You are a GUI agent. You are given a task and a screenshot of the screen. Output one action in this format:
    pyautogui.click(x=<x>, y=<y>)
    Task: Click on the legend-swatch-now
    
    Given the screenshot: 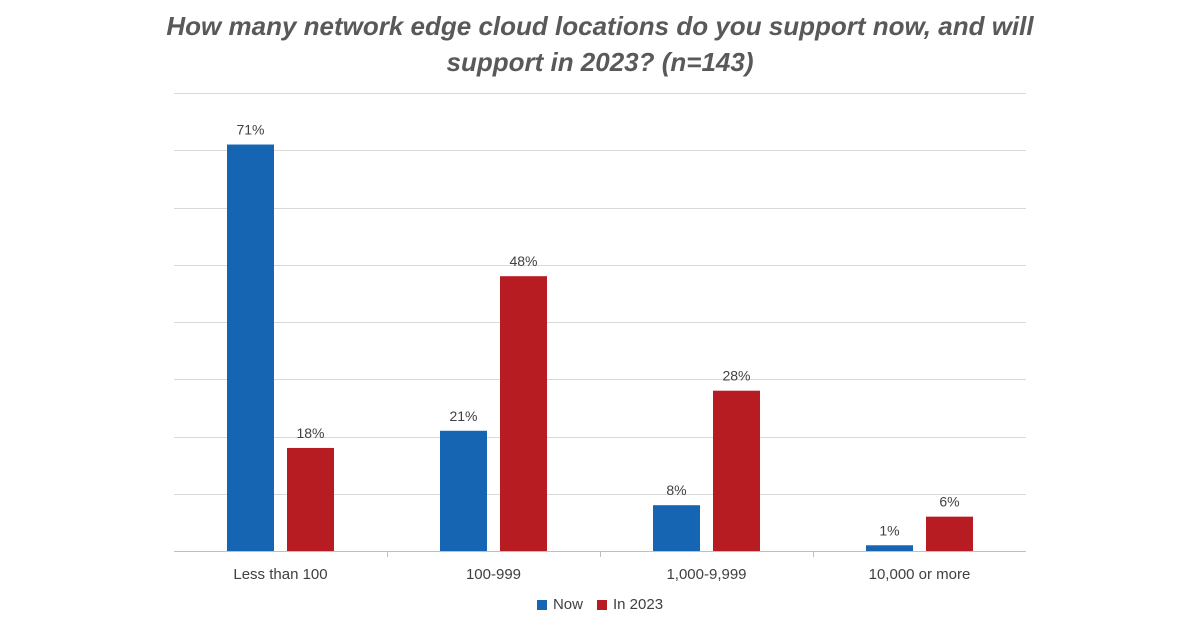 What is the action you would take?
    pyautogui.click(x=541, y=604)
    